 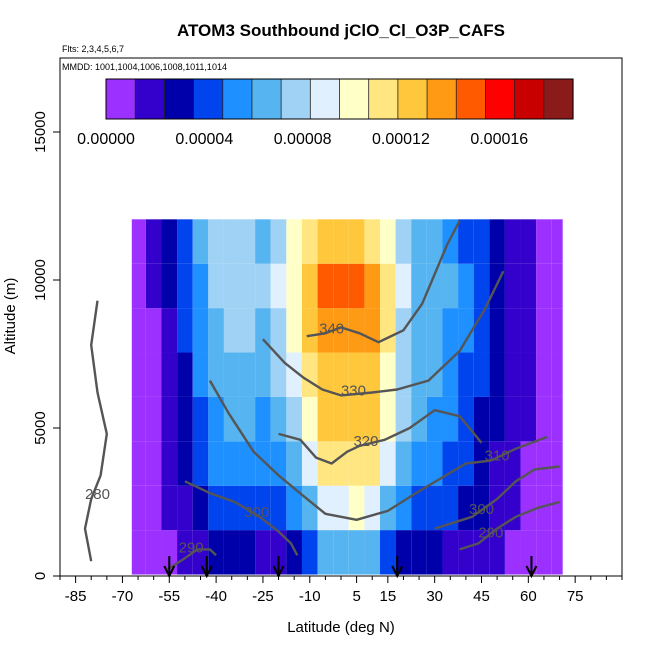 What do you see at coordinates (263, 596) in the screenshot?
I see `x-tick-label: -25` at bounding box center [263, 596].